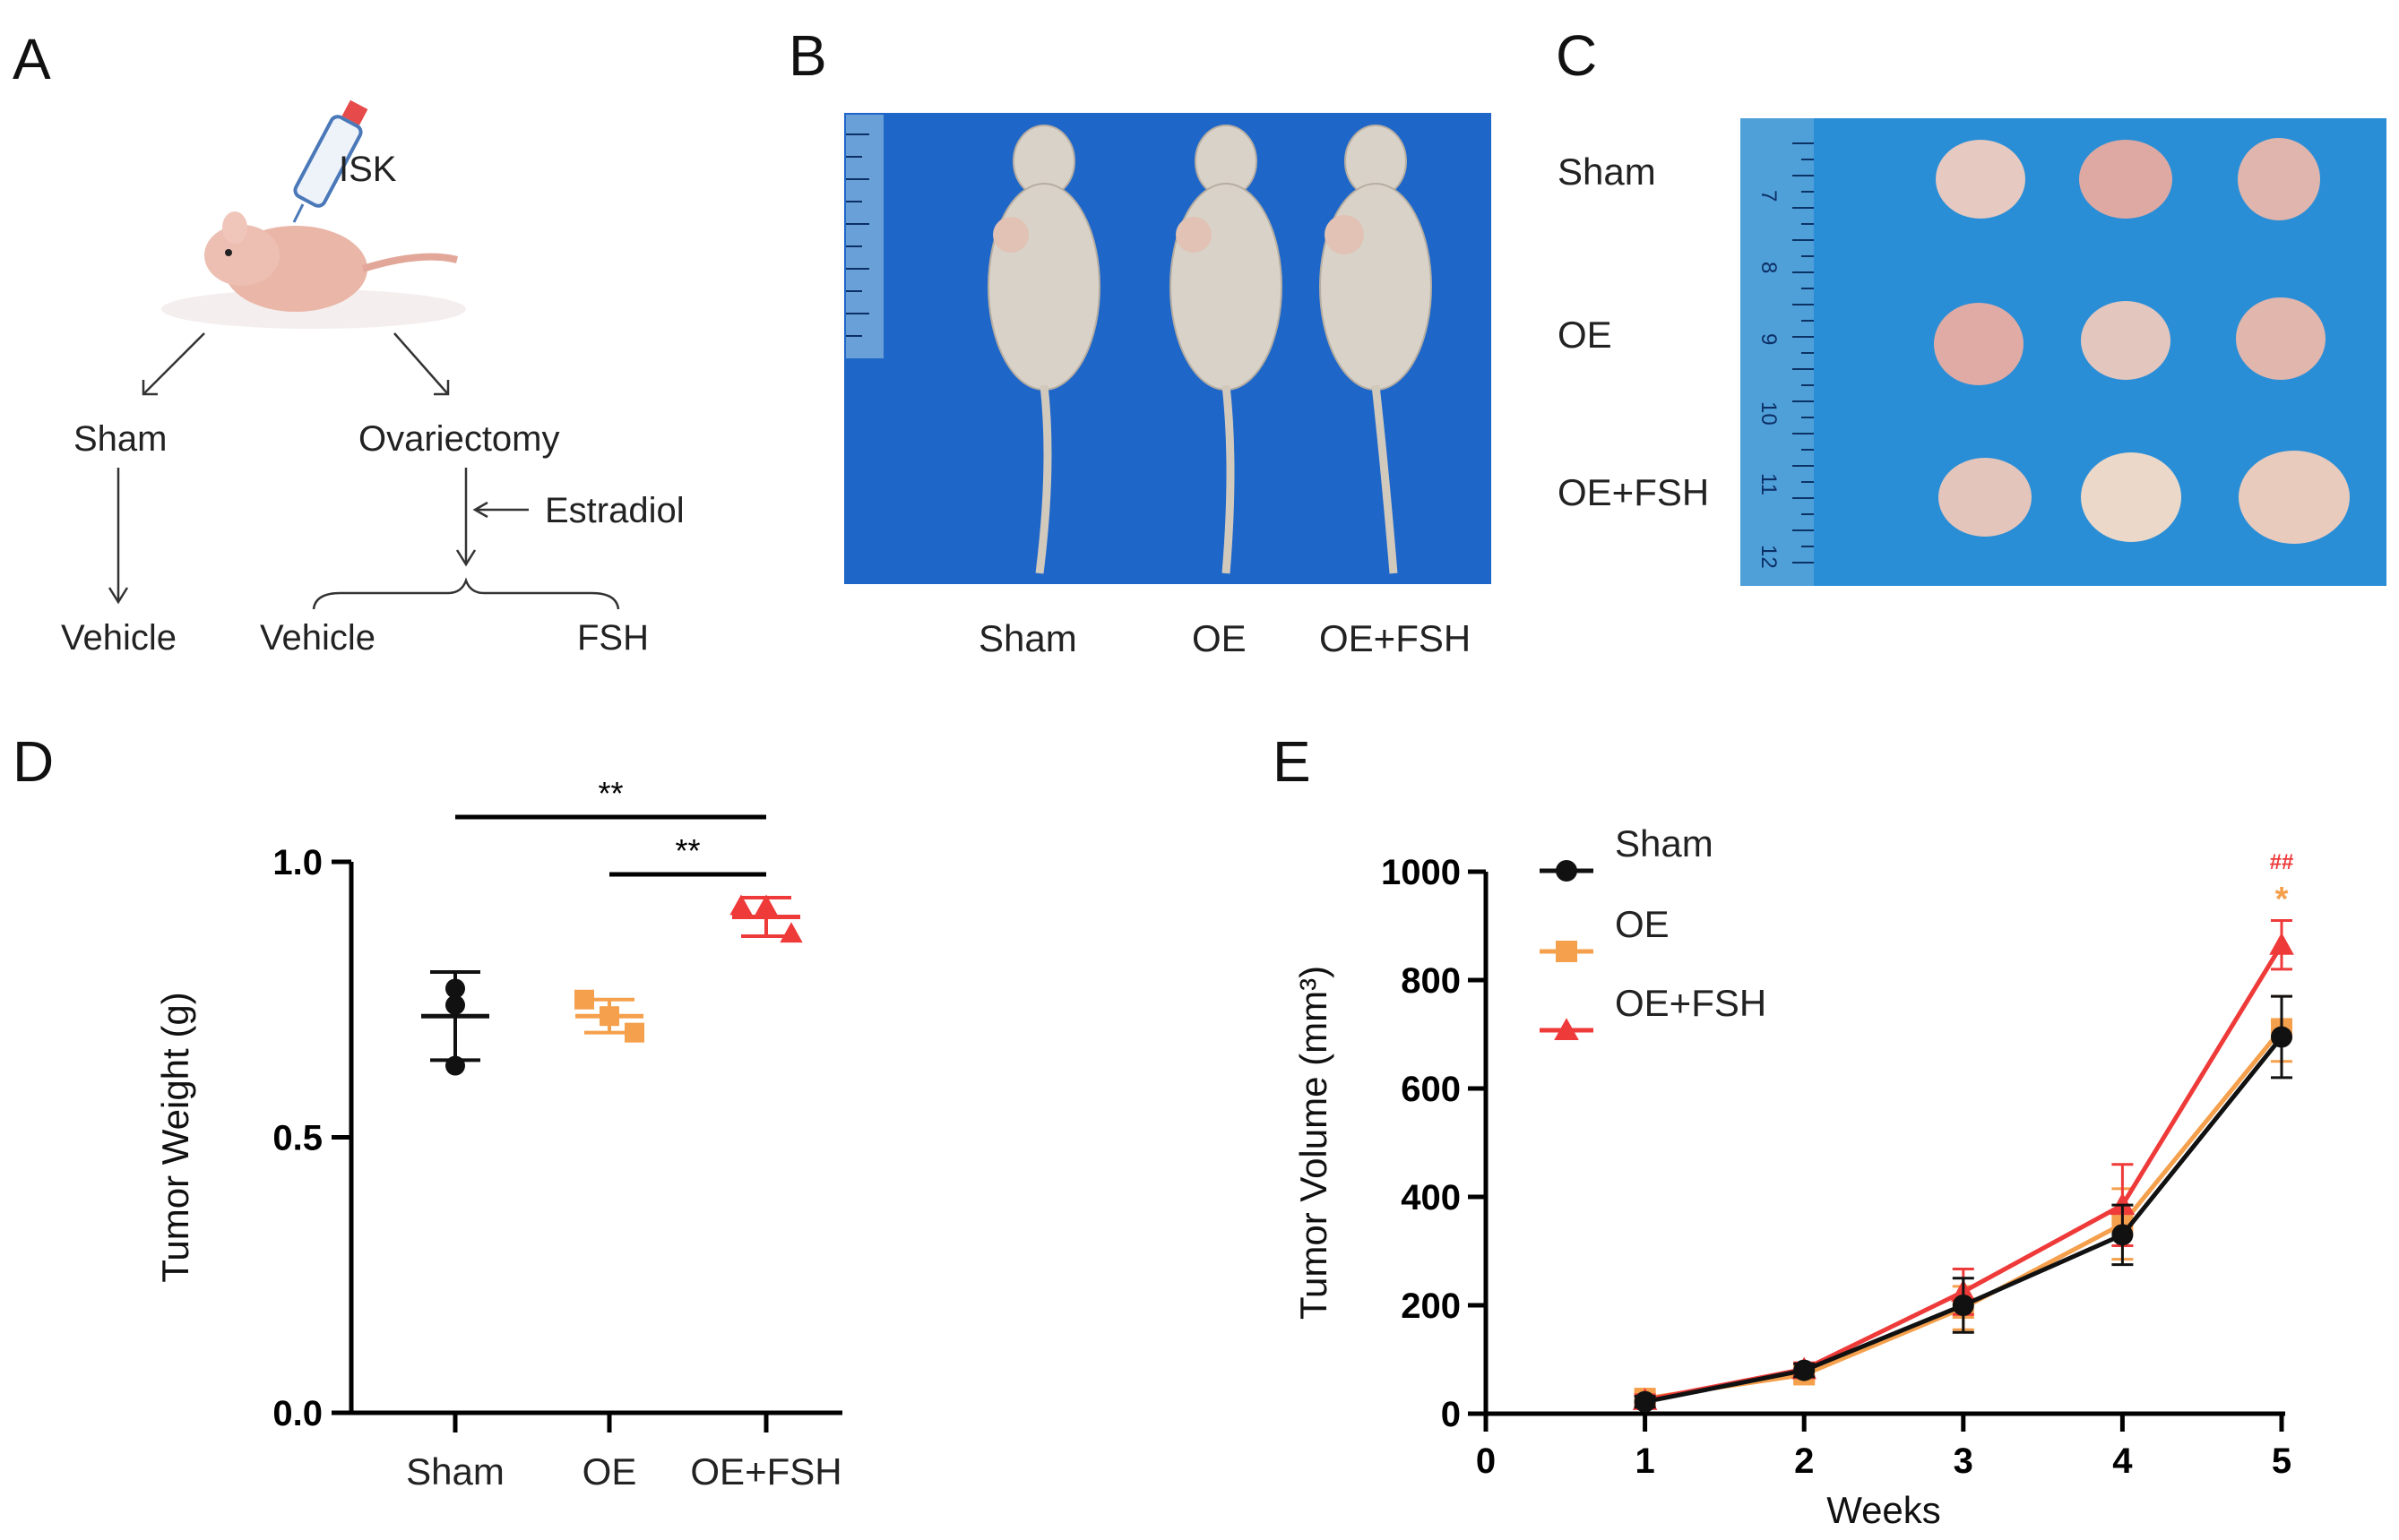 Image resolution: width=2399 pixels, height=1540 pixels. What do you see at coordinates (1585, 335) in the screenshot?
I see `row-c-oe: OE` at bounding box center [1585, 335].